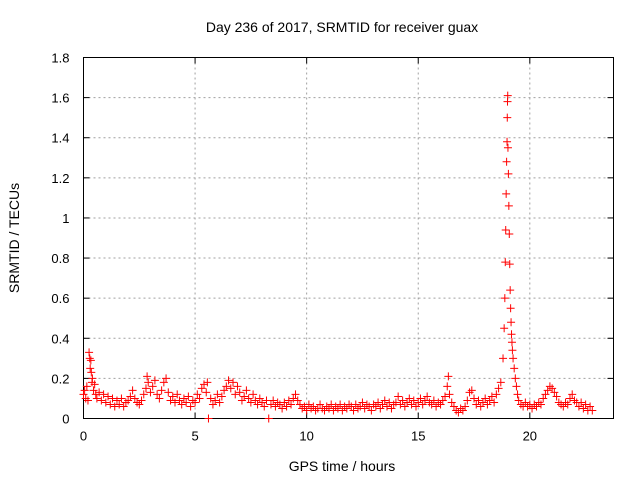 The height and width of the screenshot is (480, 640). I want to click on y-tick-label: 1.6, so click(60, 98).